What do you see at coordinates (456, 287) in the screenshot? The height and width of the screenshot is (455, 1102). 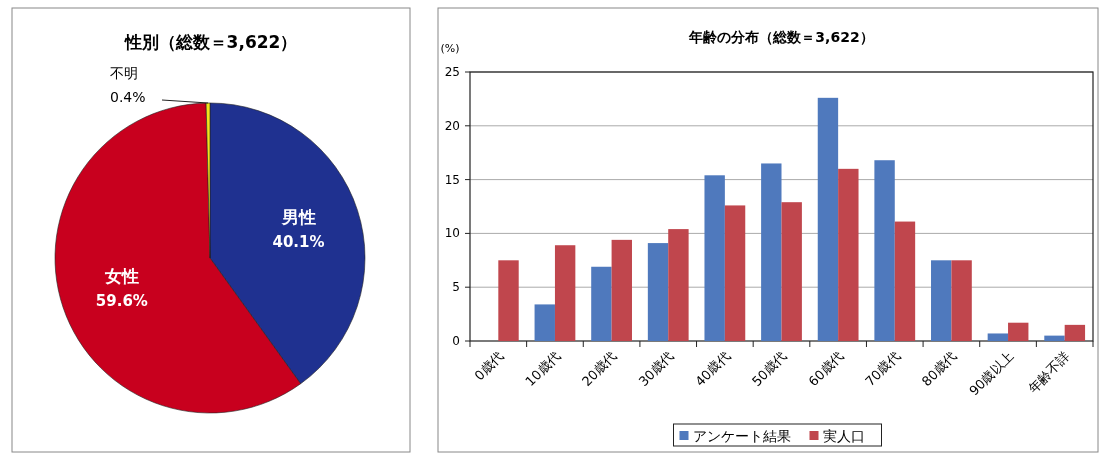 I see `y-tick-label: 5` at bounding box center [456, 287].